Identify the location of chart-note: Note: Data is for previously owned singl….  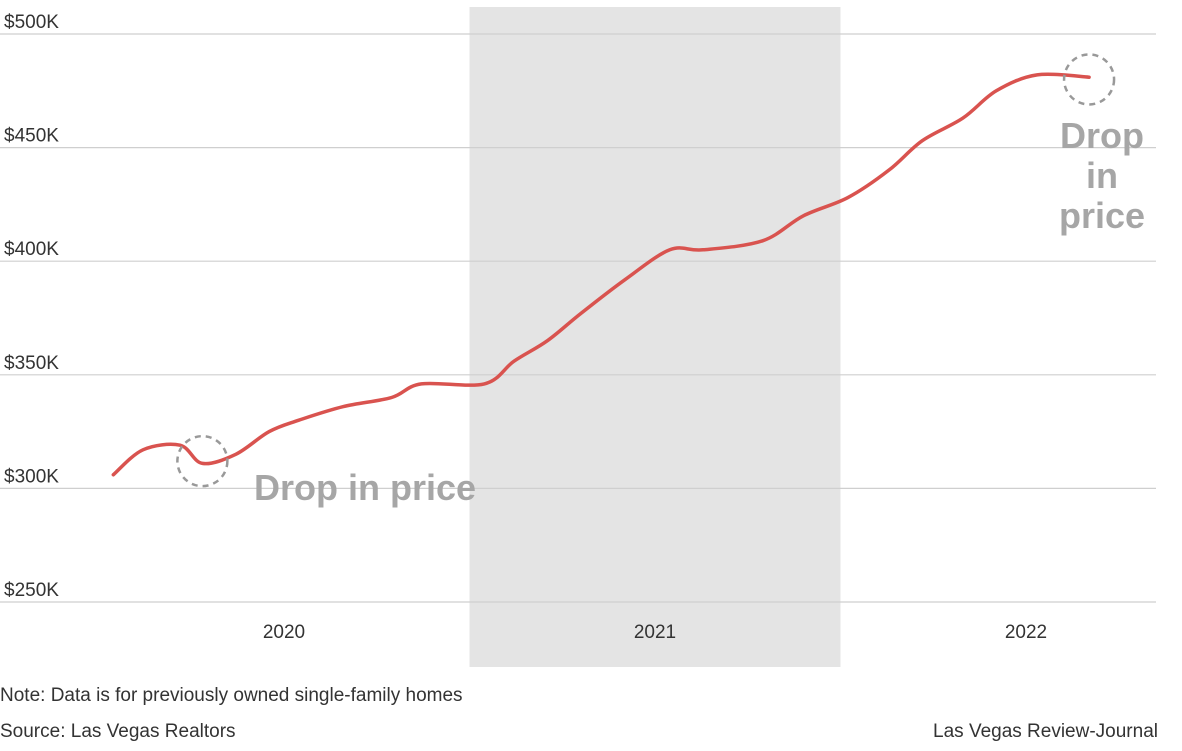
(231, 695).